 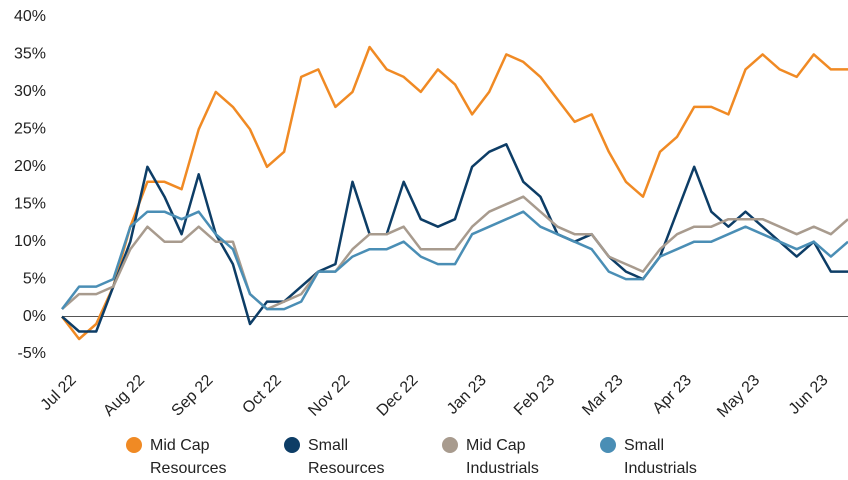 What do you see at coordinates (672, 394) in the screenshot?
I see `x-tick-label: Apr 23` at bounding box center [672, 394].